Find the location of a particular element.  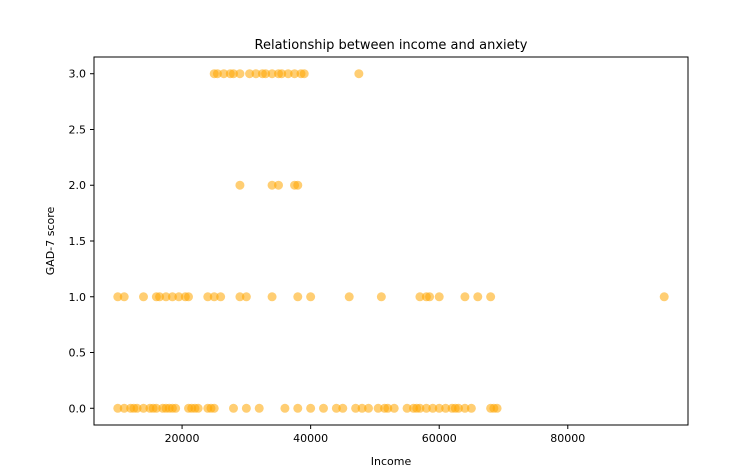

y-axis-label: GAD-7 score is located at coordinates (50, 241).